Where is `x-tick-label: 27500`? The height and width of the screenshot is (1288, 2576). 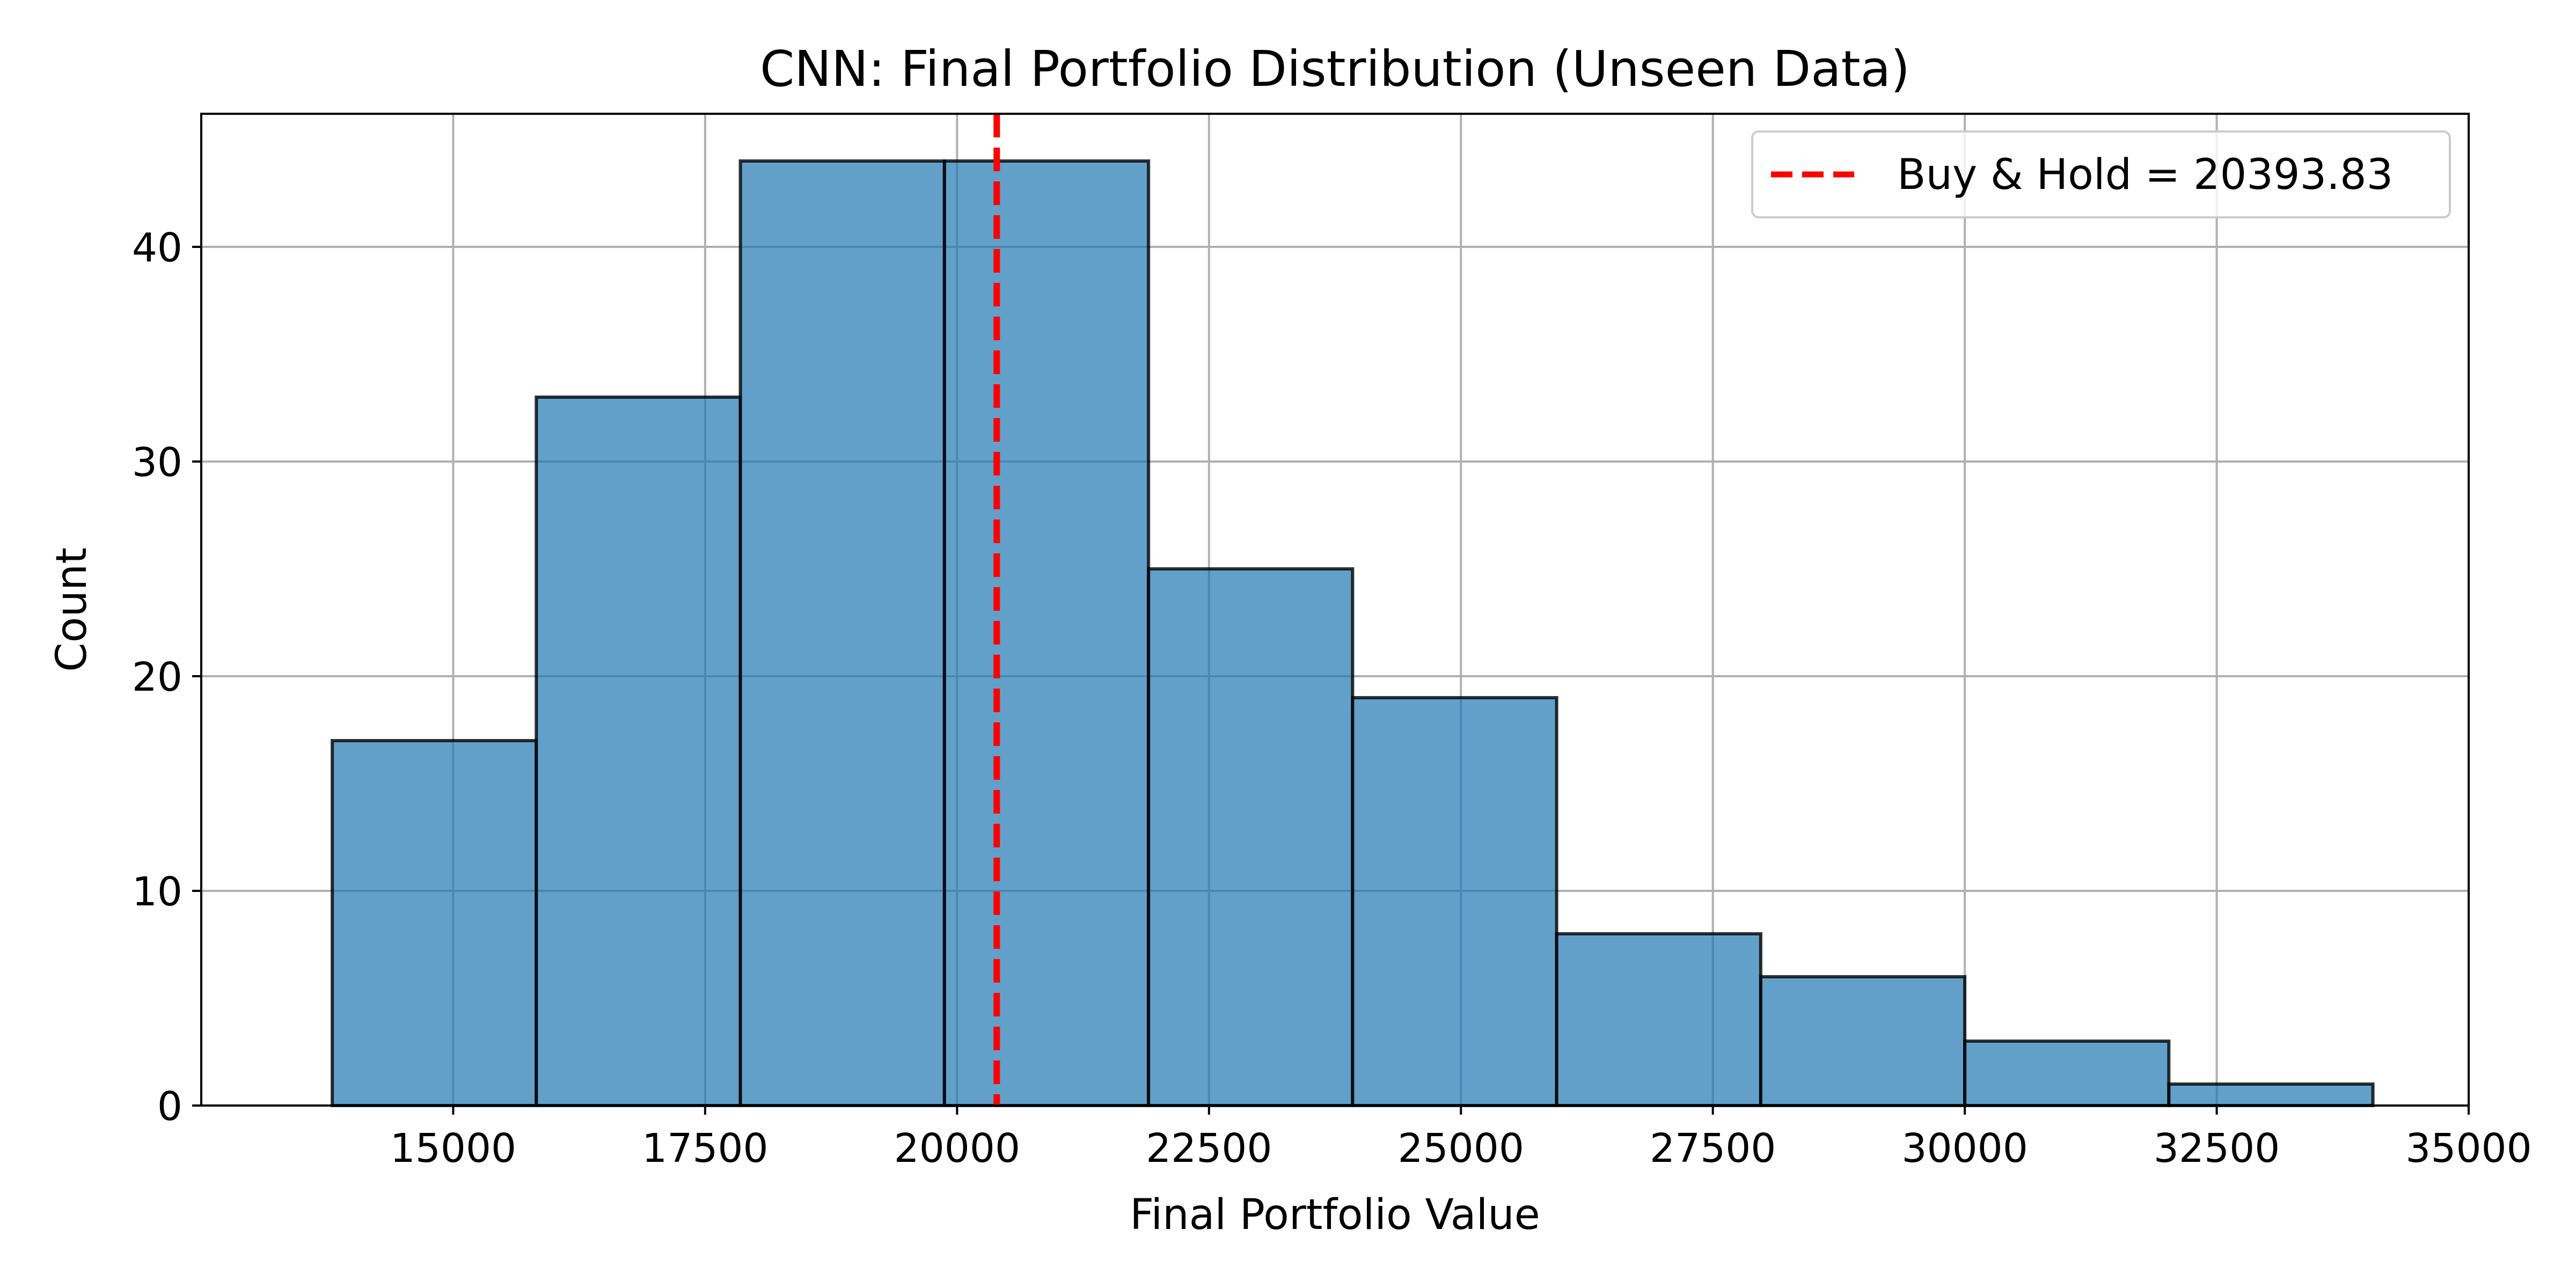
x-tick-label: 27500 is located at coordinates (1713, 1148).